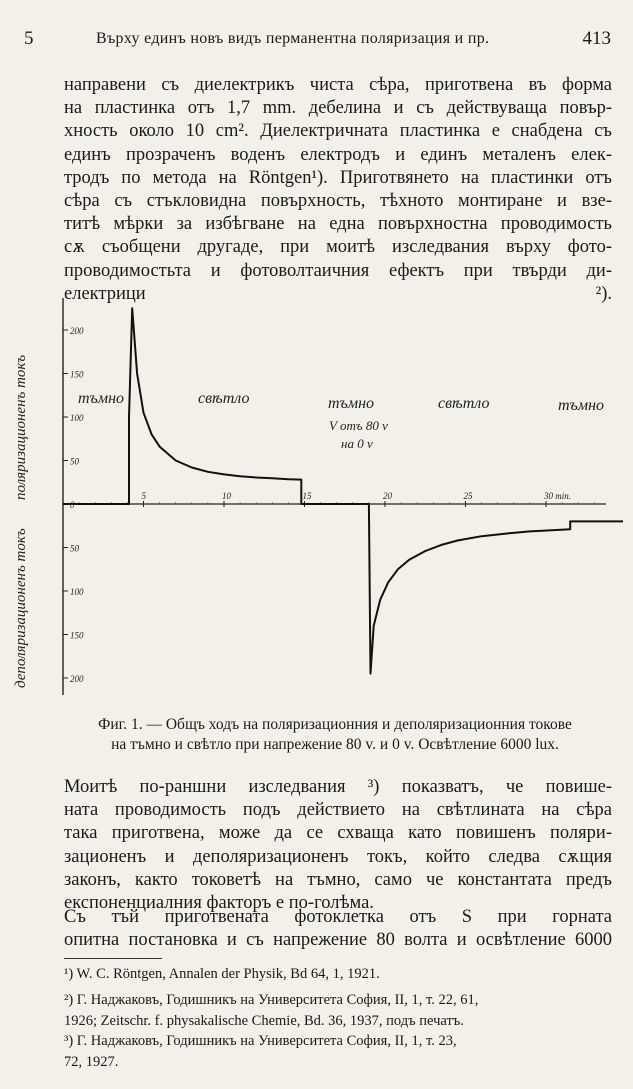  What do you see at coordinates (227, 496) in the screenshot?
I see `x-tick-label: 10` at bounding box center [227, 496].